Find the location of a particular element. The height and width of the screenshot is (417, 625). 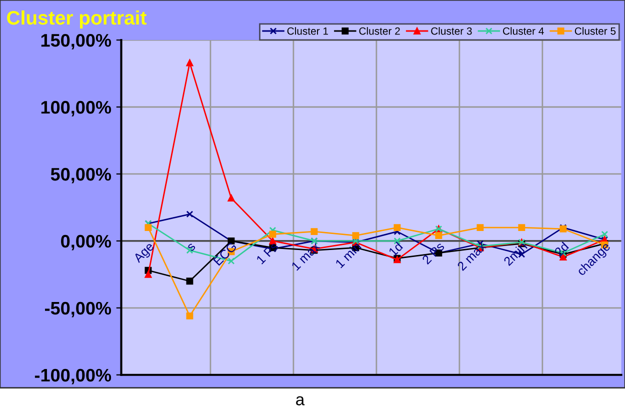

legend-label: Cluster 4 is located at coordinates (523, 31).